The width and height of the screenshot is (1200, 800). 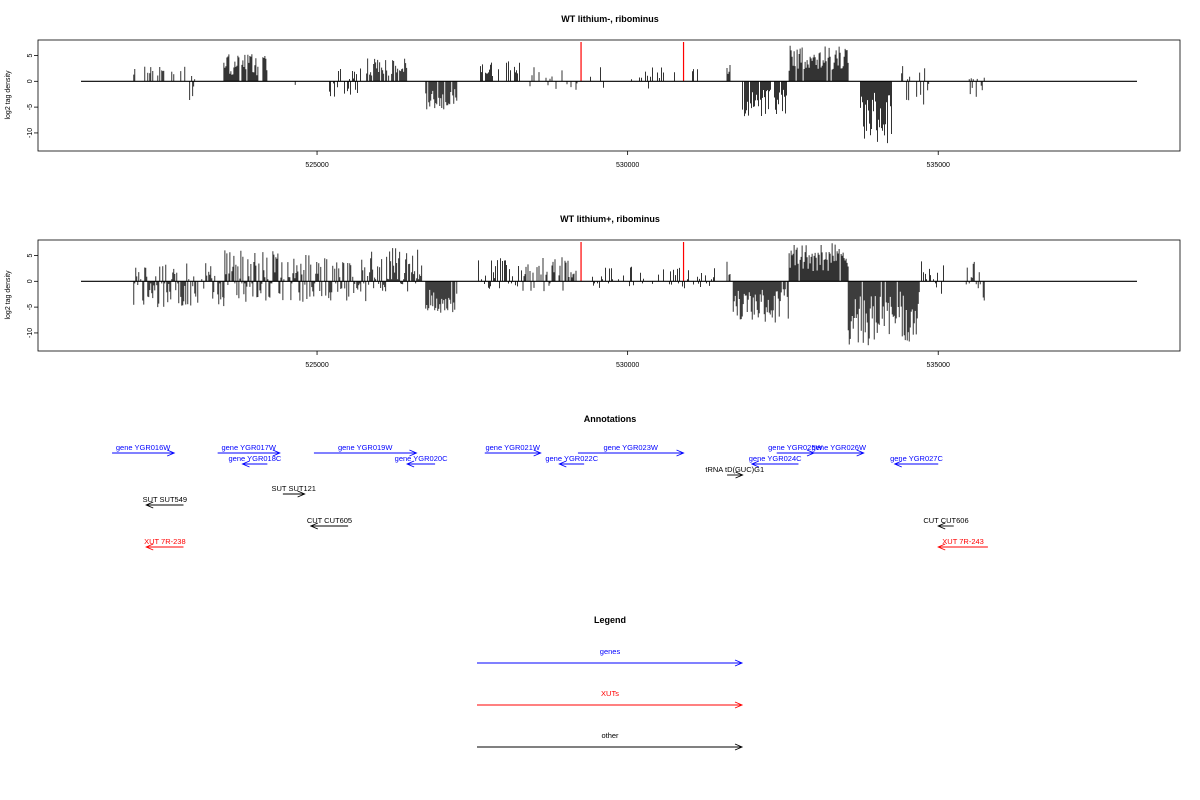 I want to click on legend-item: genes, so click(x=610, y=657).